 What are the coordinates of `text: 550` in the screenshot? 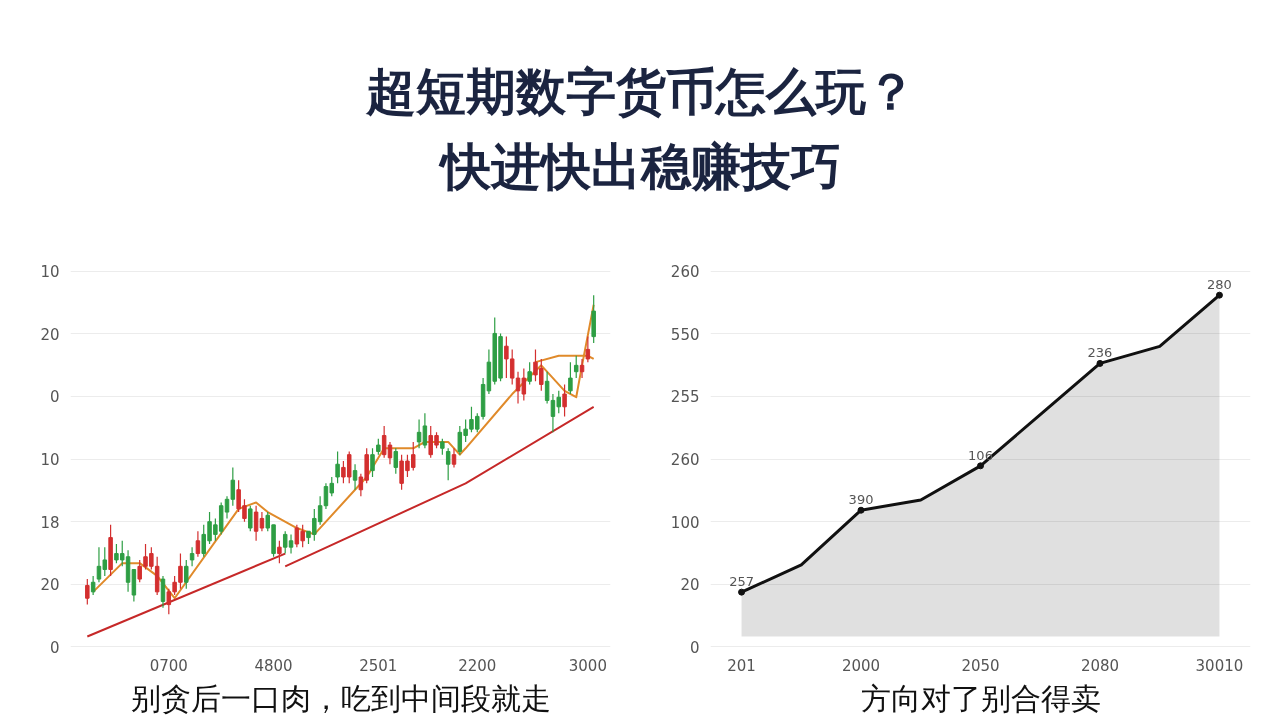 It's located at (685, 334).